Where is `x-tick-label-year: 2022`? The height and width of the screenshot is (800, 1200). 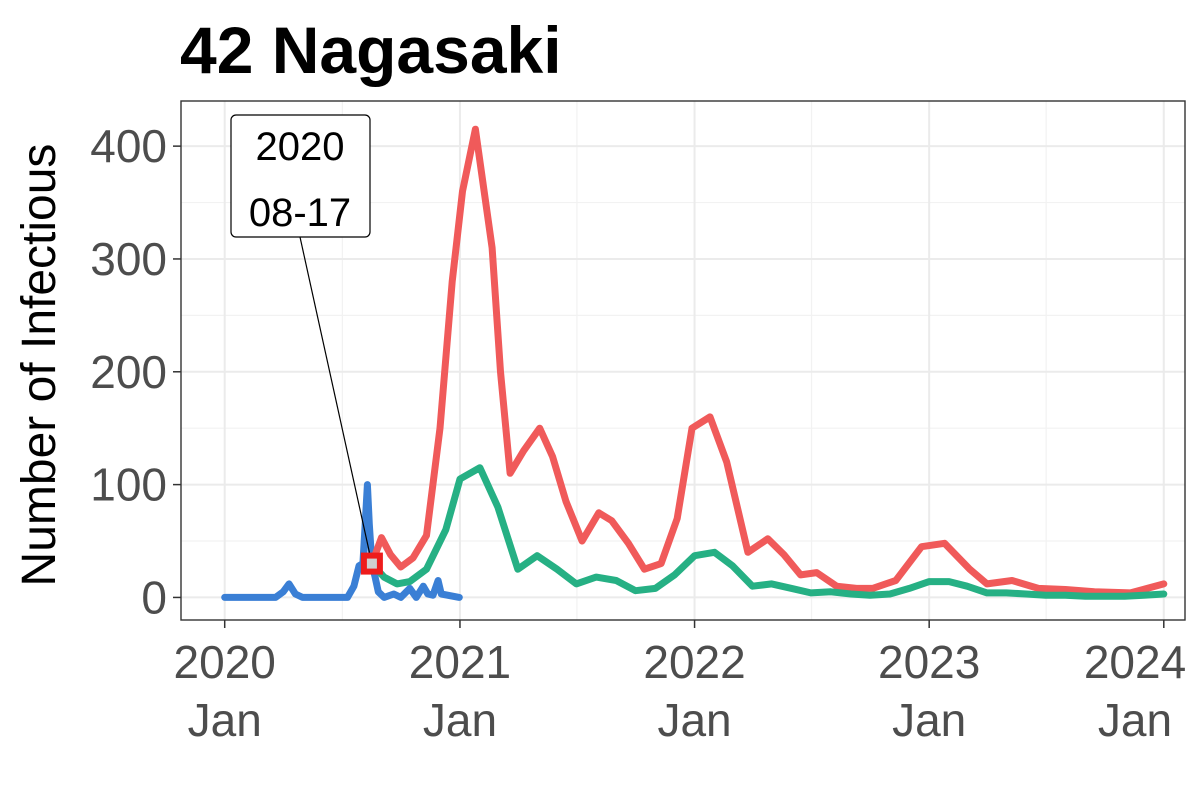
x-tick-label-year: 2022 is located at coordinates (694, 662).